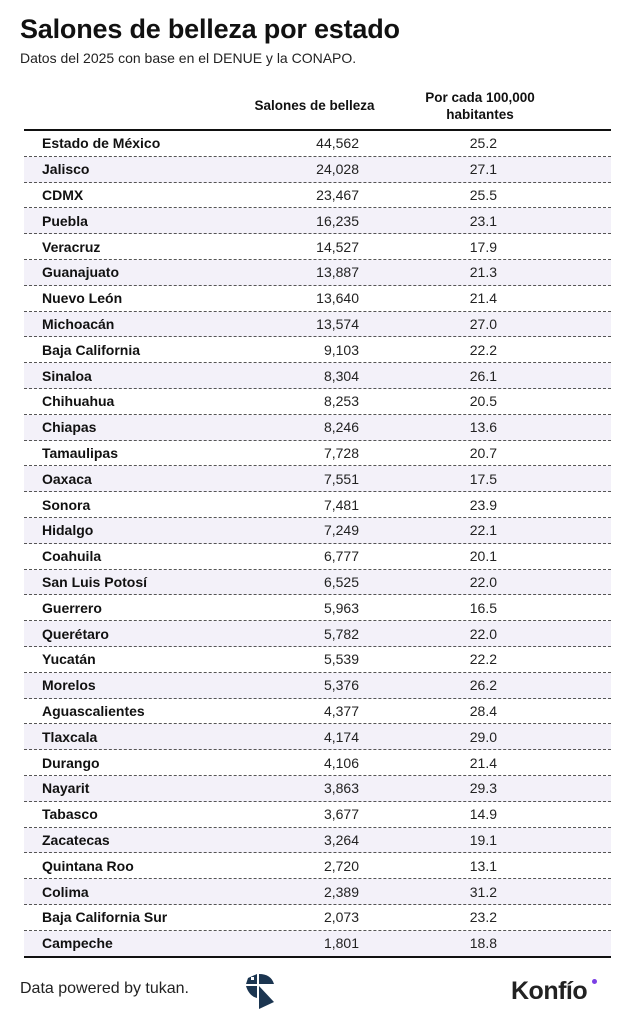 The width and height of the screenshot is (620, 1024). I want to click on per-100k-rate: 13.1, so click(483, 865).